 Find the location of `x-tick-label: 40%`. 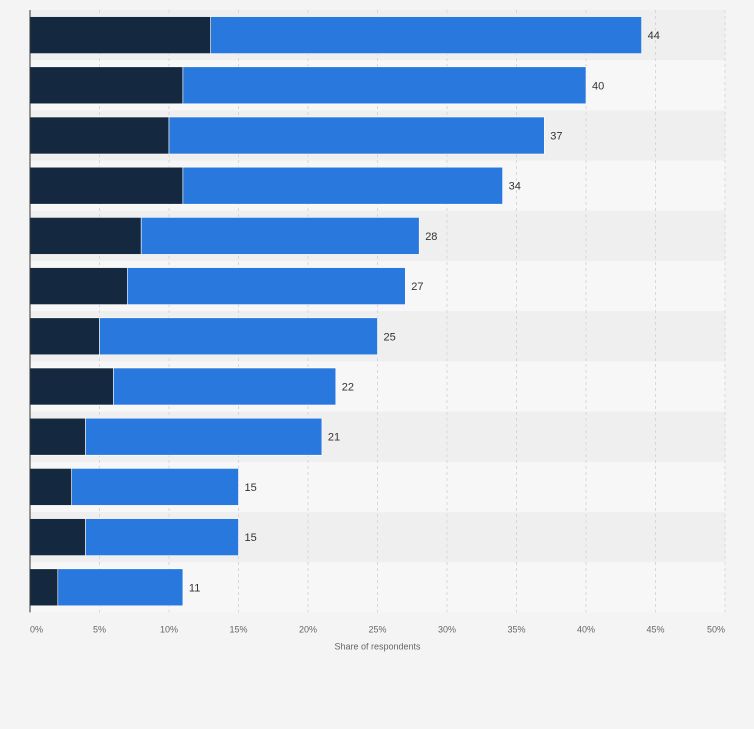

x-tick-label: 40% is located at coordinates (586, 629).